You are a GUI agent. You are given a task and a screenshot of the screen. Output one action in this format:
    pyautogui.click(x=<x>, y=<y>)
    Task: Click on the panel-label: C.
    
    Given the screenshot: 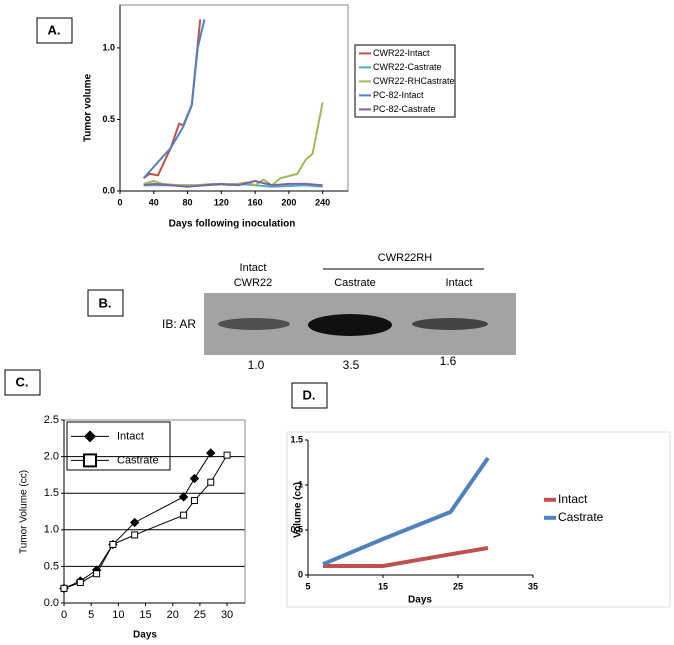 What is the action you would take?
    pyautogui.click(x=22, y=381)
    